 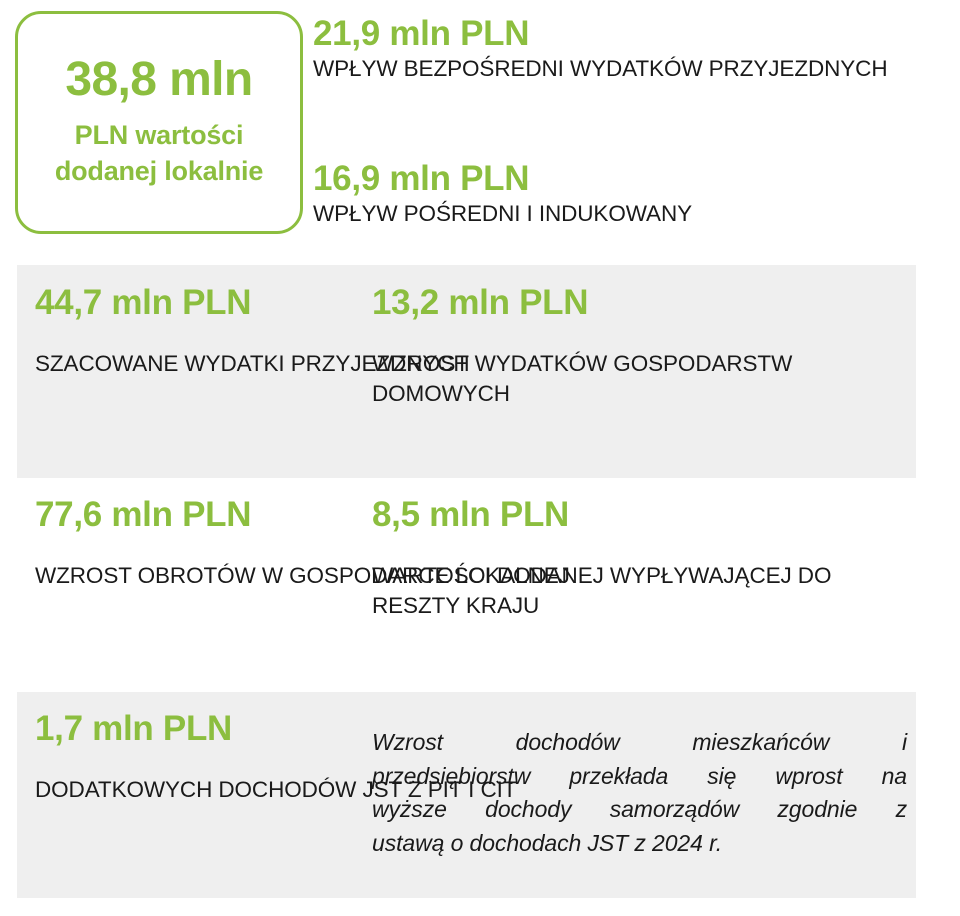 I want to click on stat-value: 1,7 mln PLN, so click(x=134, y=728).